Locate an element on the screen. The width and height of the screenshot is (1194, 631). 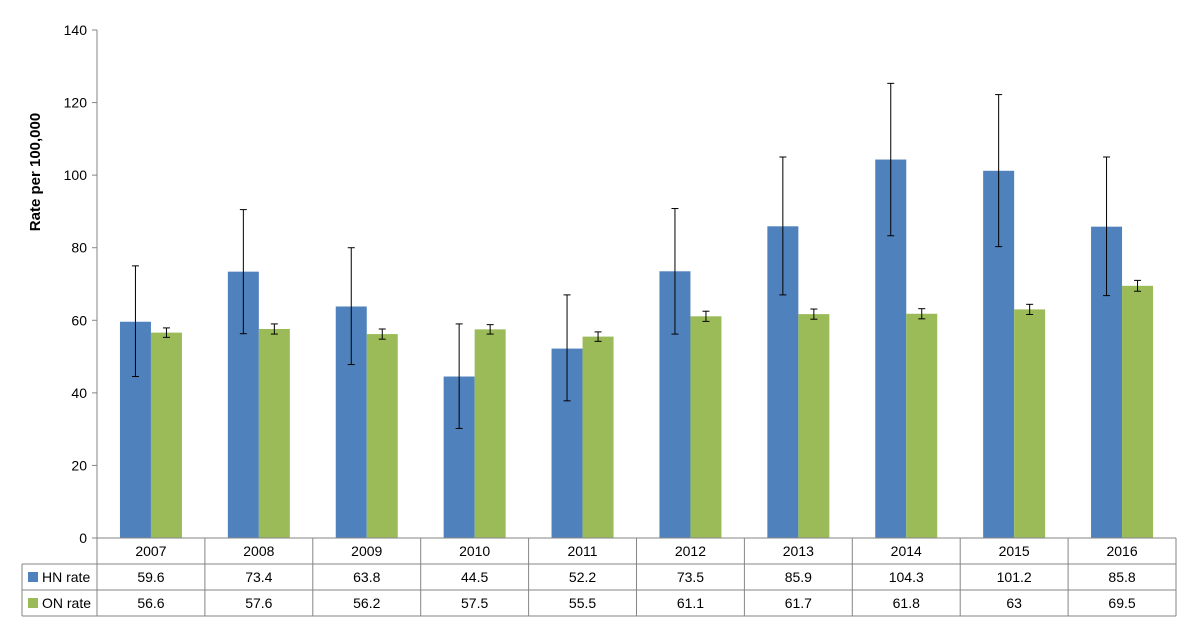
error-bar-hn-rate-2016 is located at coordinates (1107, 226).